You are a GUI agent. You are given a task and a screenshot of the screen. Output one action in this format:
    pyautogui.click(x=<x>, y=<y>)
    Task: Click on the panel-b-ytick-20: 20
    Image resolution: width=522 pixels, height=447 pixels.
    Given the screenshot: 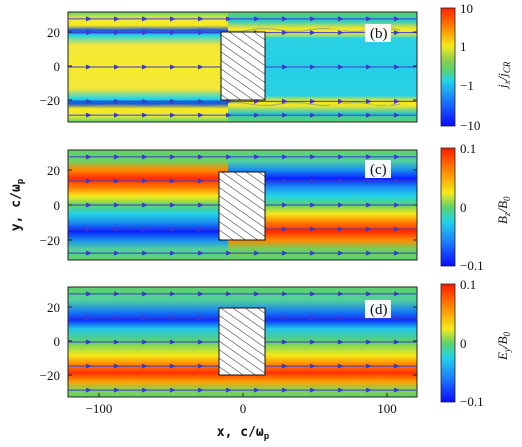 What is the action you would take?
    pyautogui.click(x=53, y=32)
    